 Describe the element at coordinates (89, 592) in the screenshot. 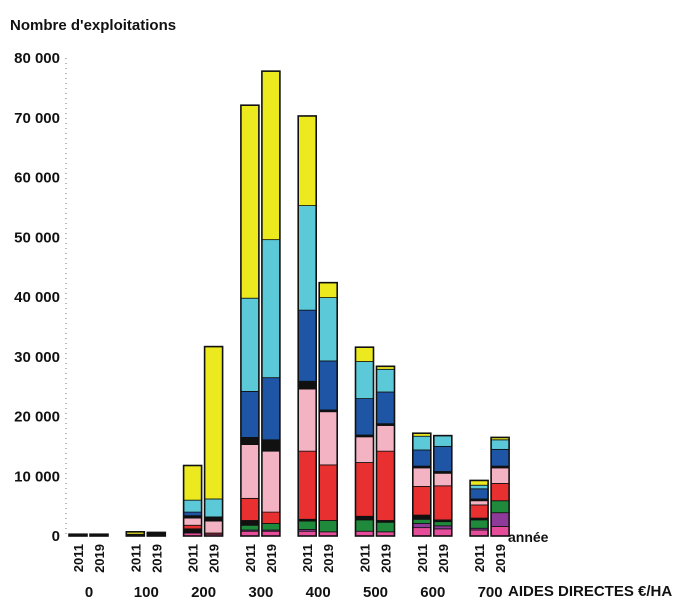

I see `x-group-label: 0` at that location.